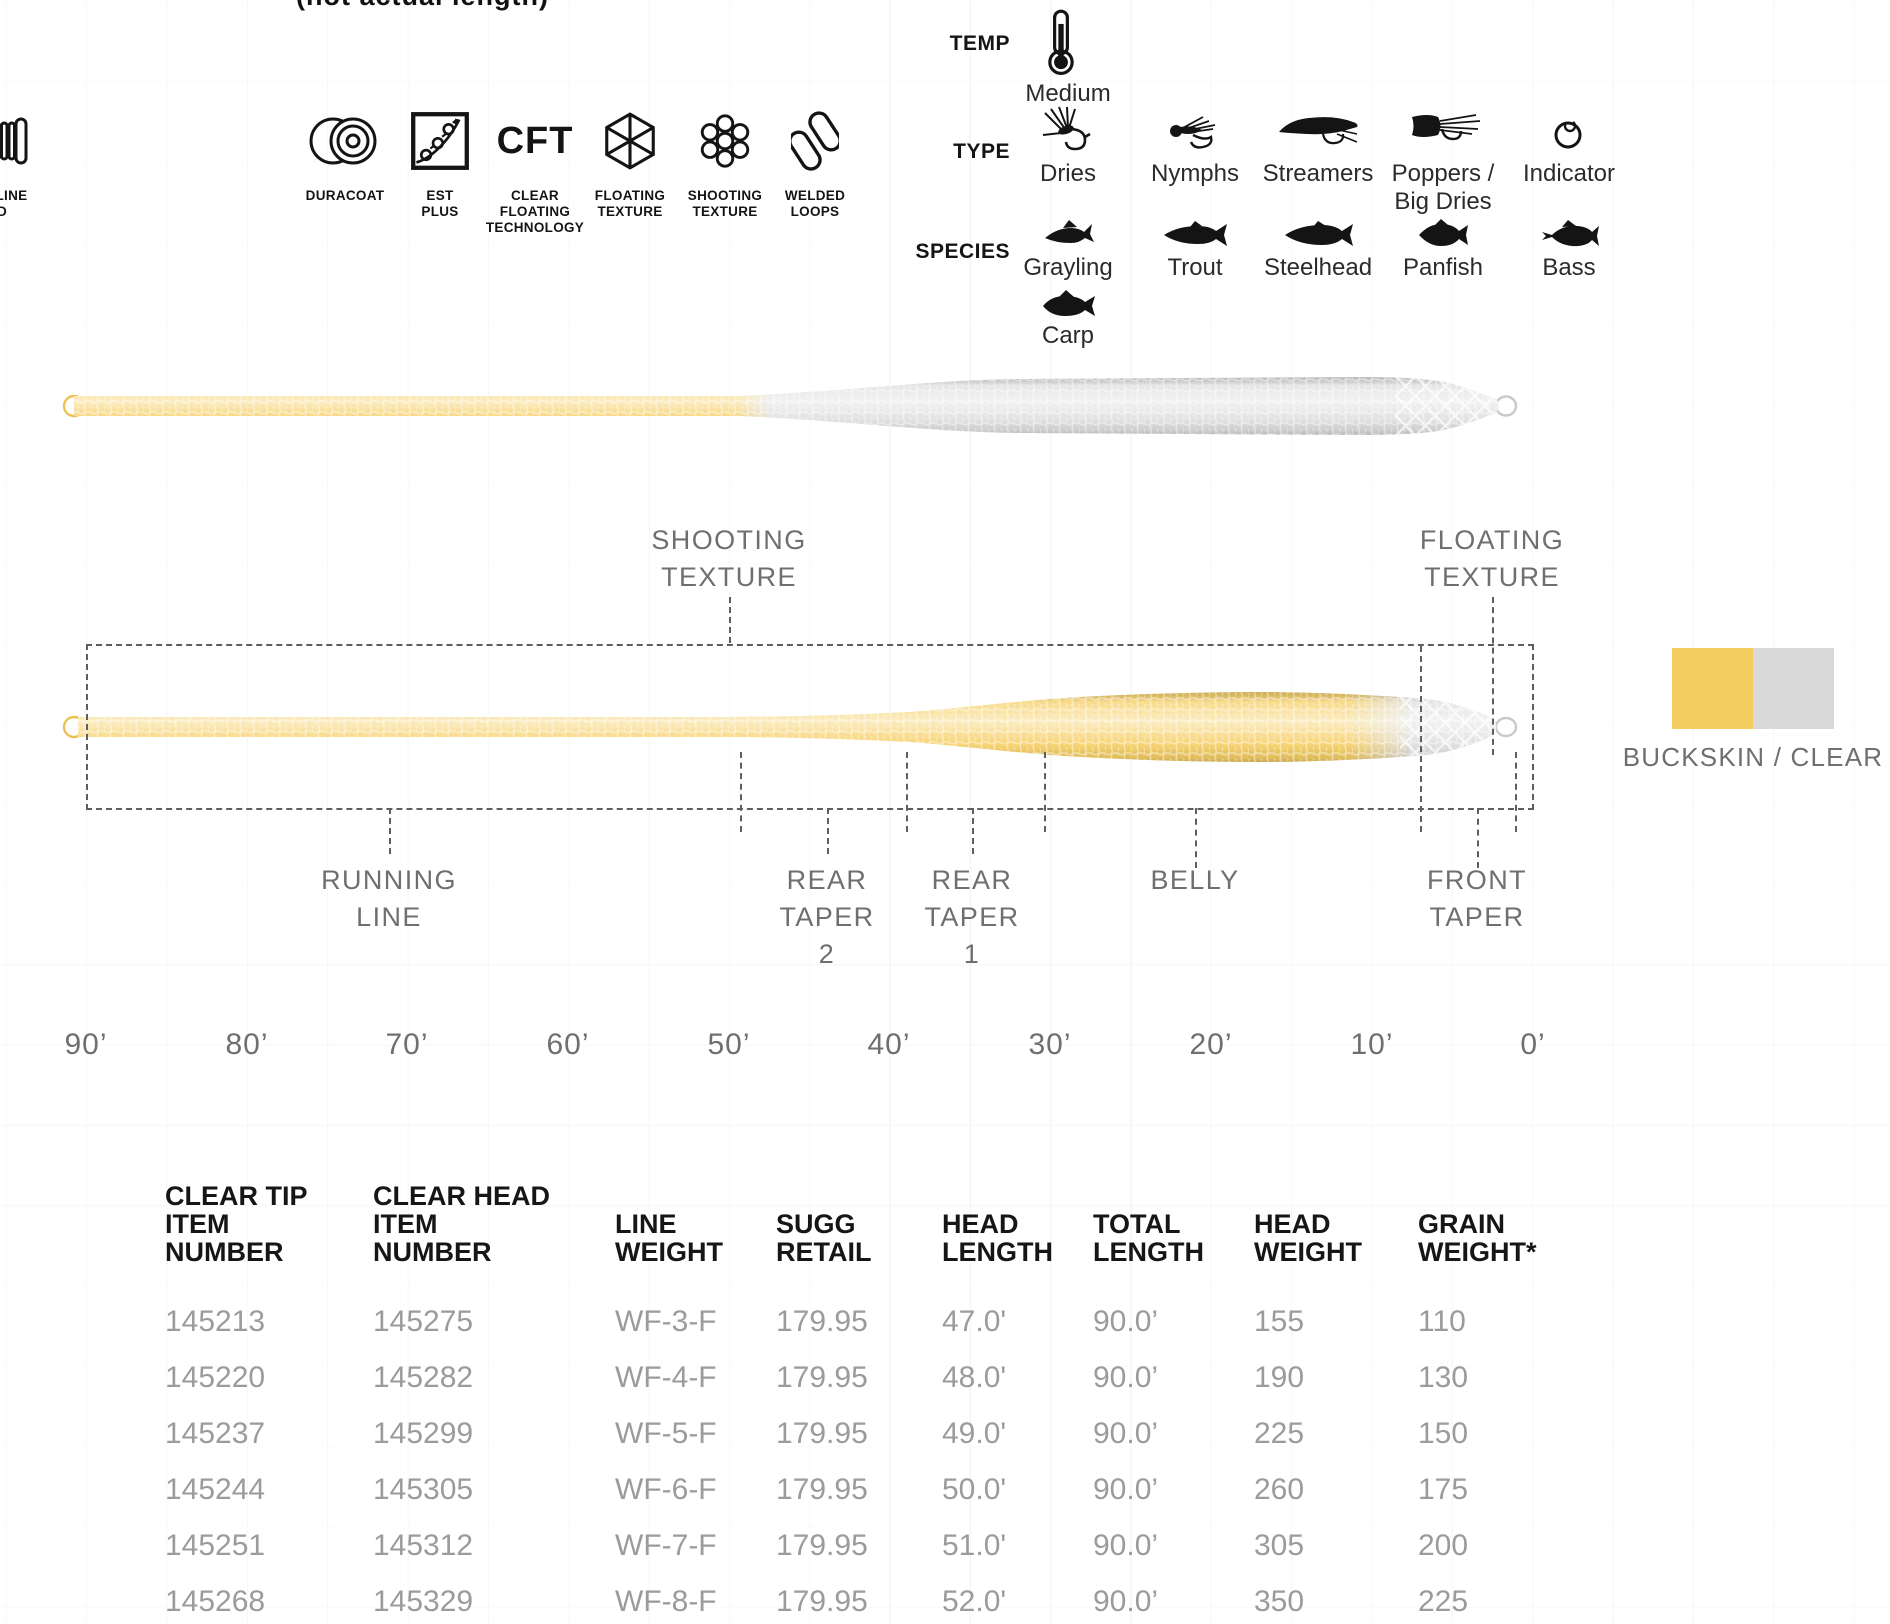 This screenshot has height=1624, width=1890. What do you see at coordinates (1061, 44) in the screenshot?
I see `thermometer-icon` at bounding box center [1061, 44].